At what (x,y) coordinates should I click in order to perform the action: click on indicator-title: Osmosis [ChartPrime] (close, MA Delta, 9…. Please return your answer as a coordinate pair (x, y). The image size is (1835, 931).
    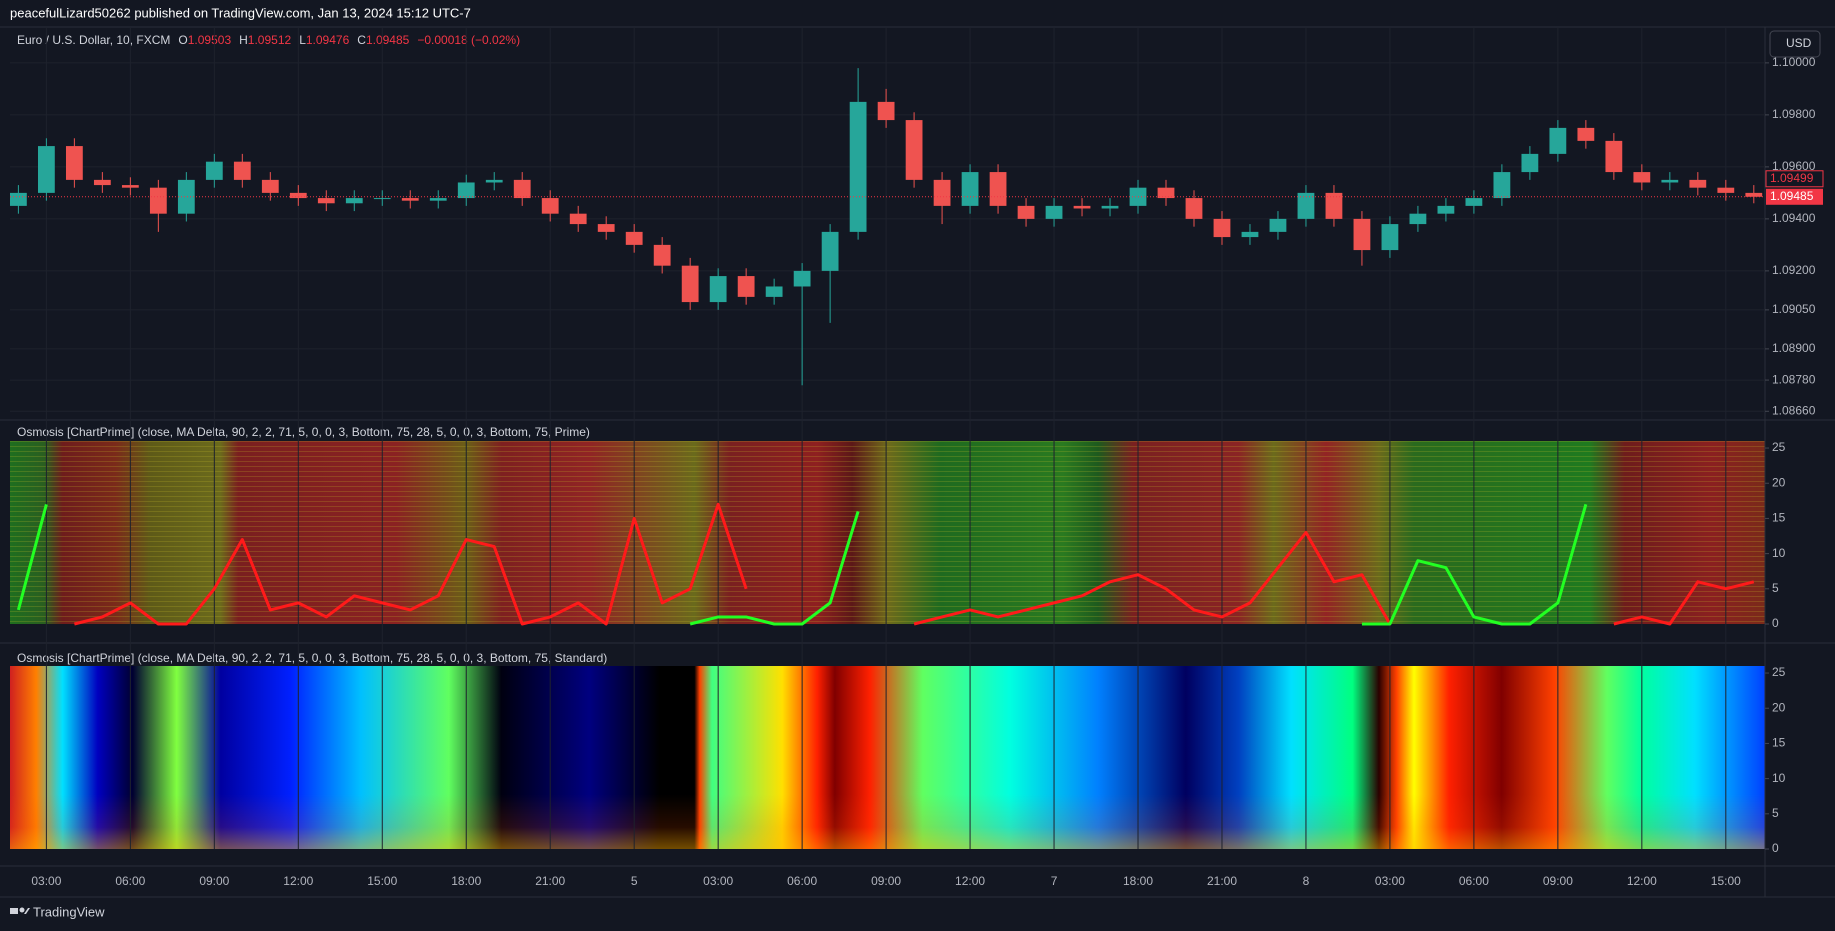
    Looking at the image, I should click on (303, 432).